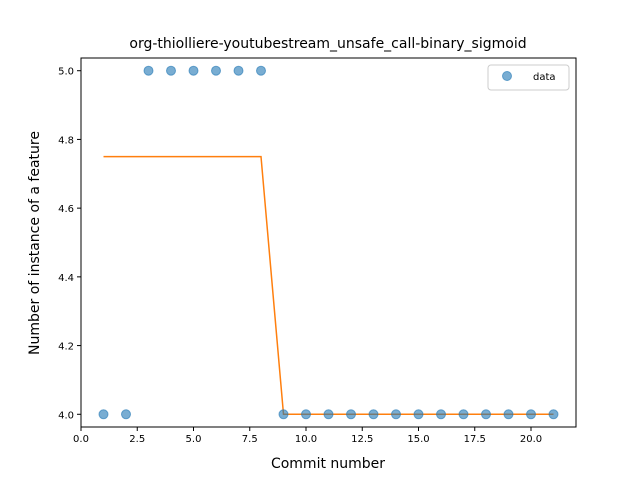  Describe the element at coordinates (137, 439) in the screenshot. I see `x-tick-label: 2.5` at that location.